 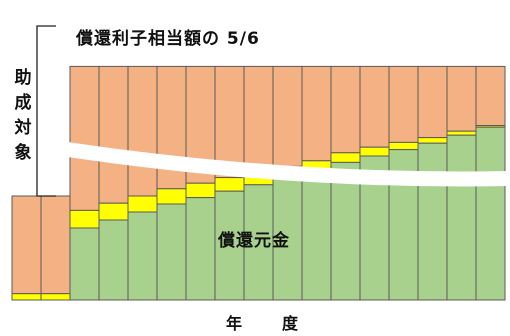 What do you see at coordinates (46, 111) in the screenshot?
I see `bracket-line` at bounding box center [46, 111].